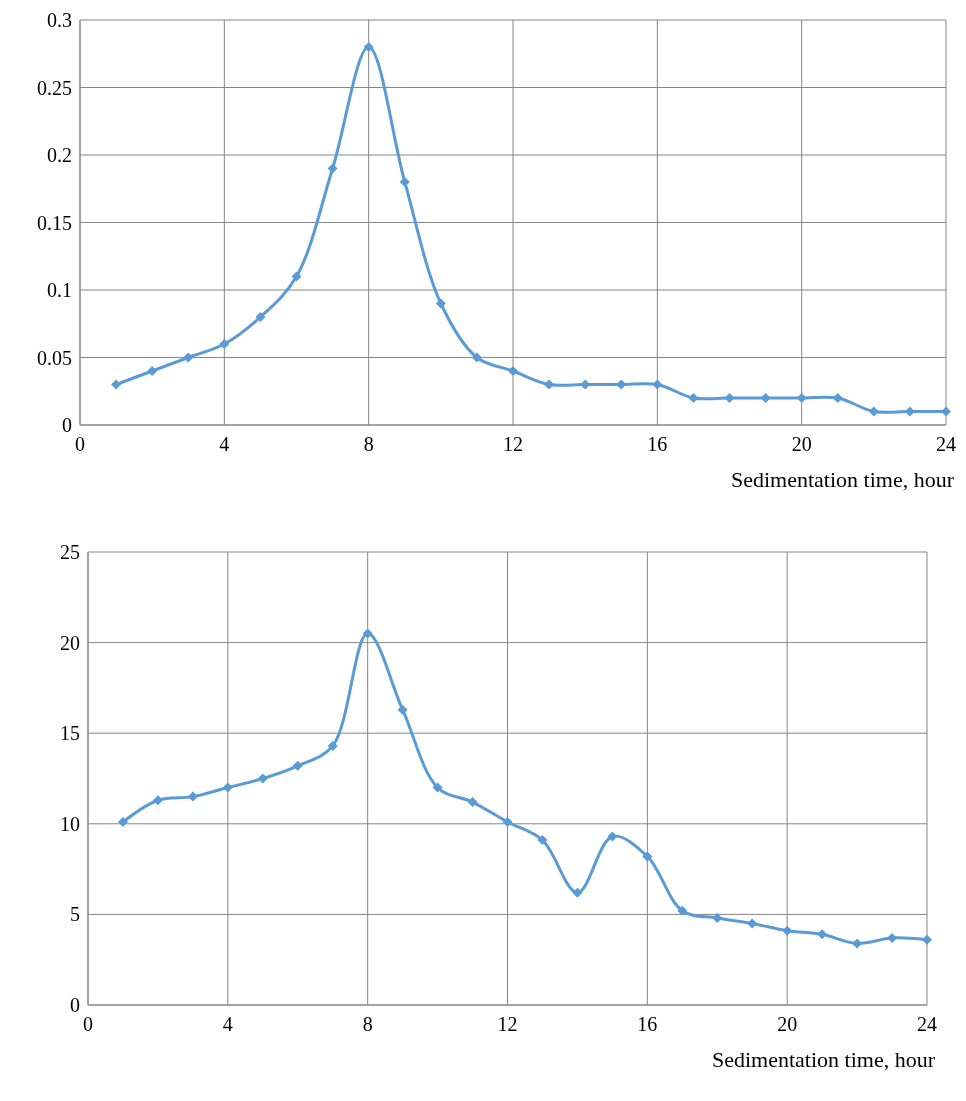 The width and height of the screenshot is (966, 1101). Describe the element at coordinates (59, 155) in the screenshot. I see `y-tick-label: 0.2` at that location.